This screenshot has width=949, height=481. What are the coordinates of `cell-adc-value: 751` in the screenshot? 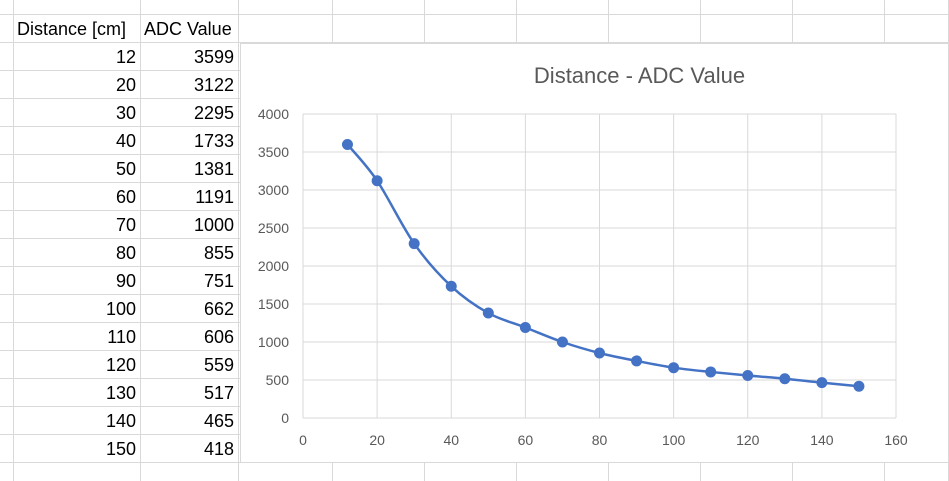 It's located at (190, 281).